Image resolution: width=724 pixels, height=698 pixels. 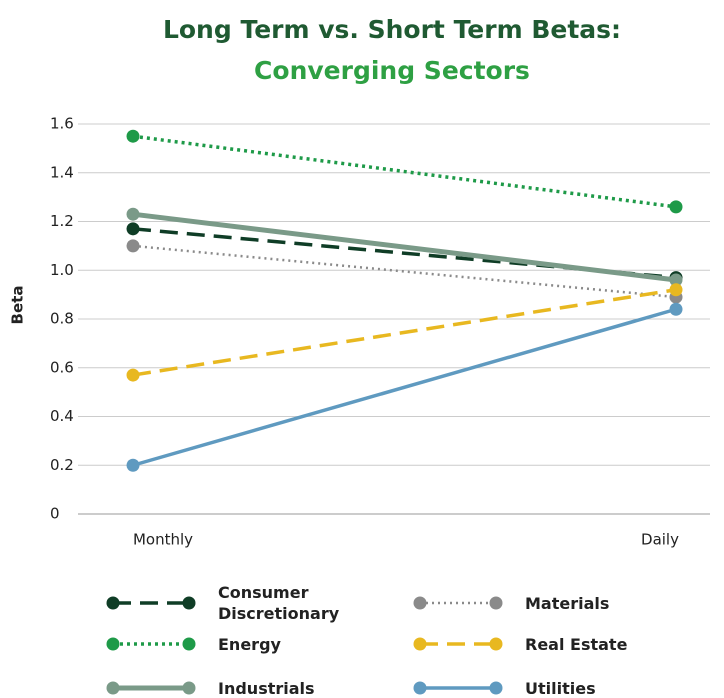 I want to click on legend-label: Consumer Discretionary, so click(x=279, y=603).